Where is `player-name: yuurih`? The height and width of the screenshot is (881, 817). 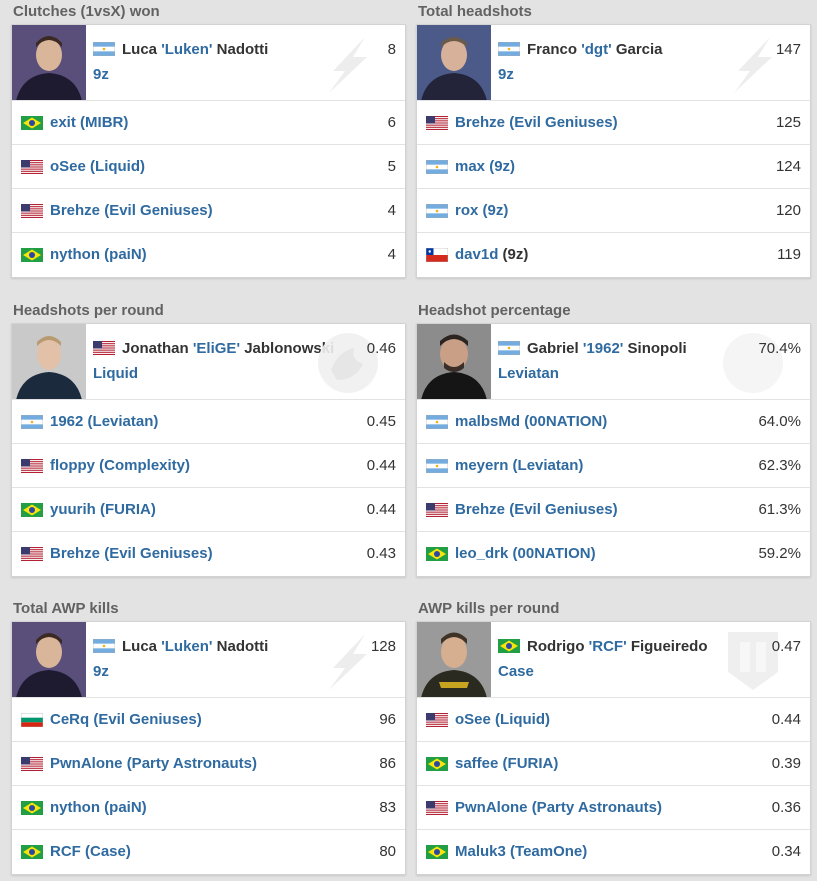
player-name: yuurih is located at coordinates (73, 509).